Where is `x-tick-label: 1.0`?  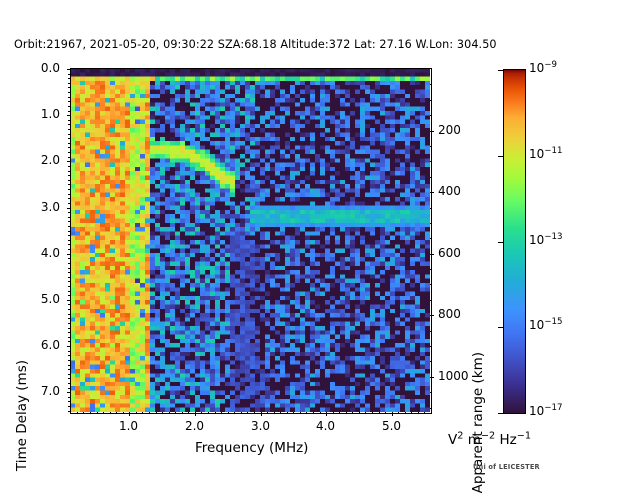
x-tick-label: 1.0 is located at coordinates (128, 426).